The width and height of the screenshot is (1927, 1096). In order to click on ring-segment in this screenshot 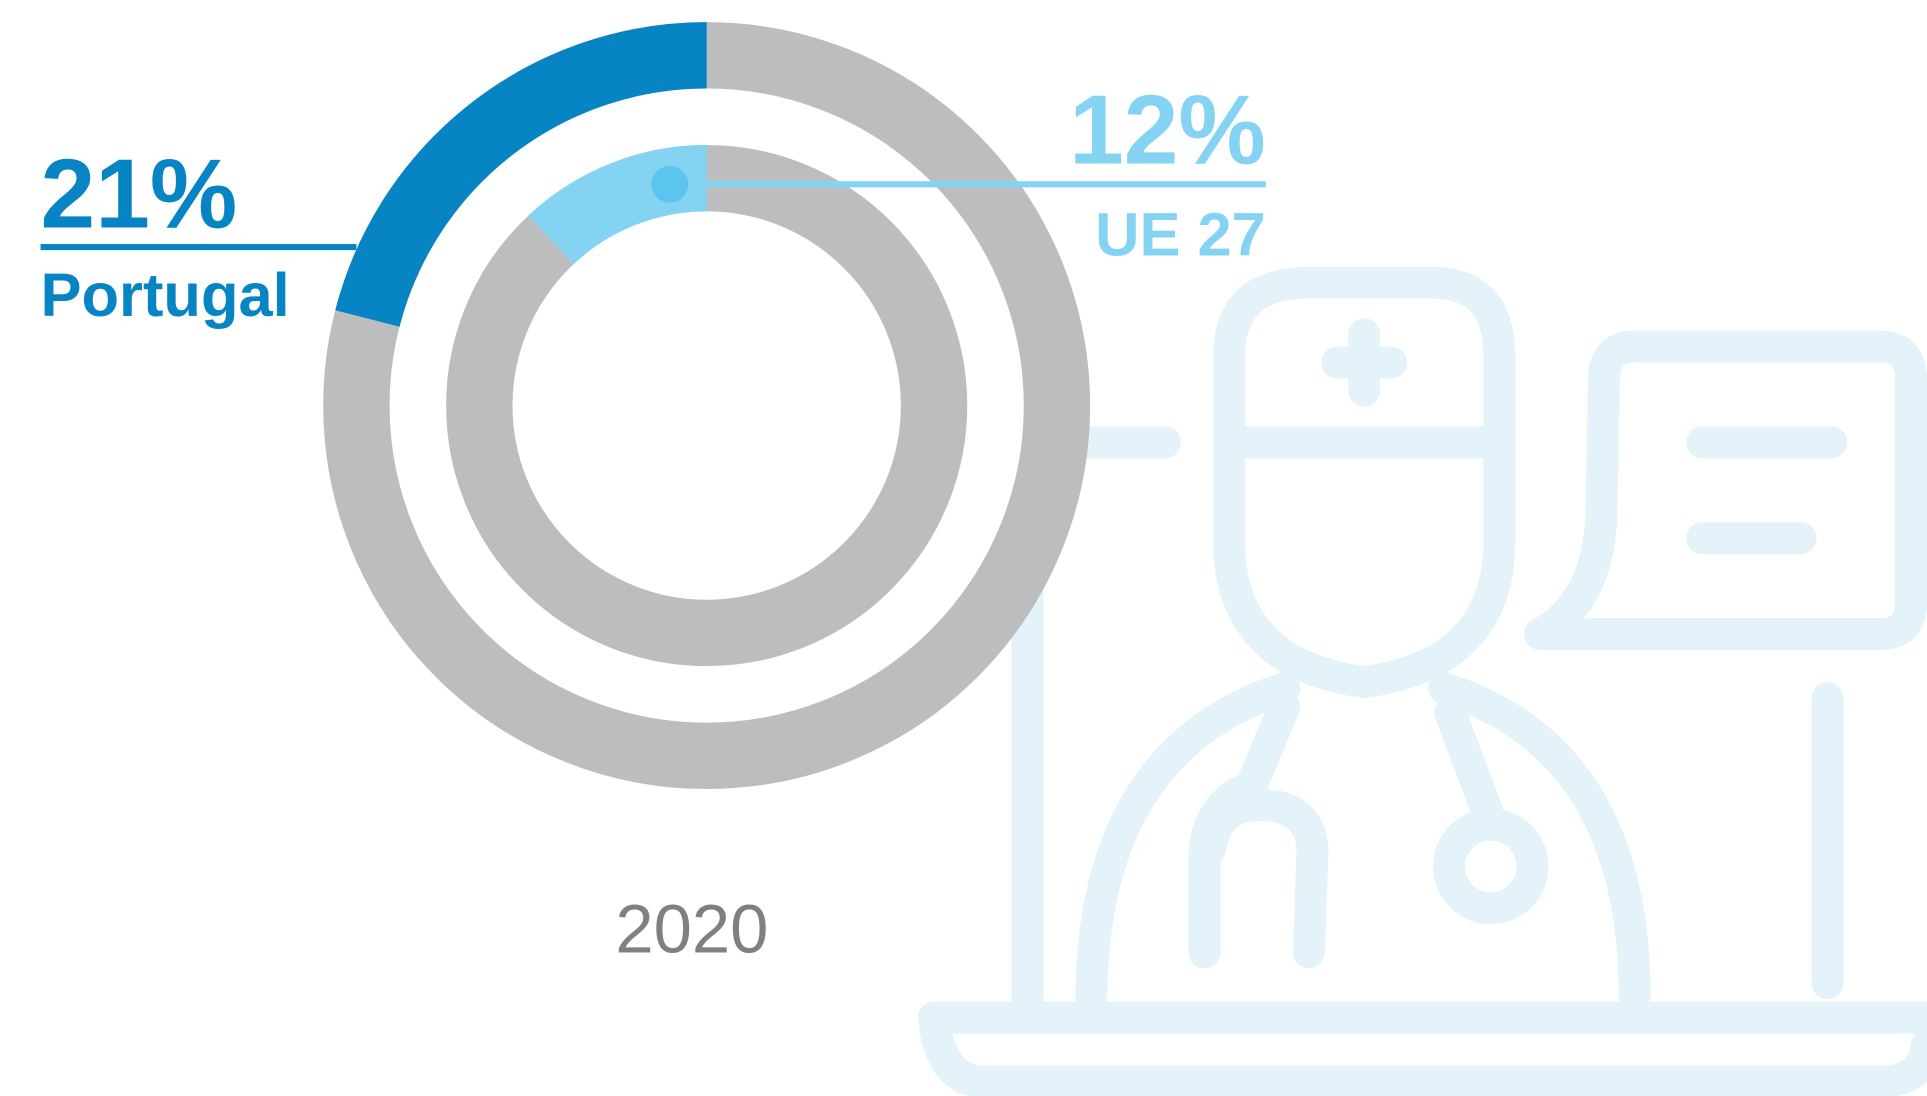, I will do `click(521, 174)`.